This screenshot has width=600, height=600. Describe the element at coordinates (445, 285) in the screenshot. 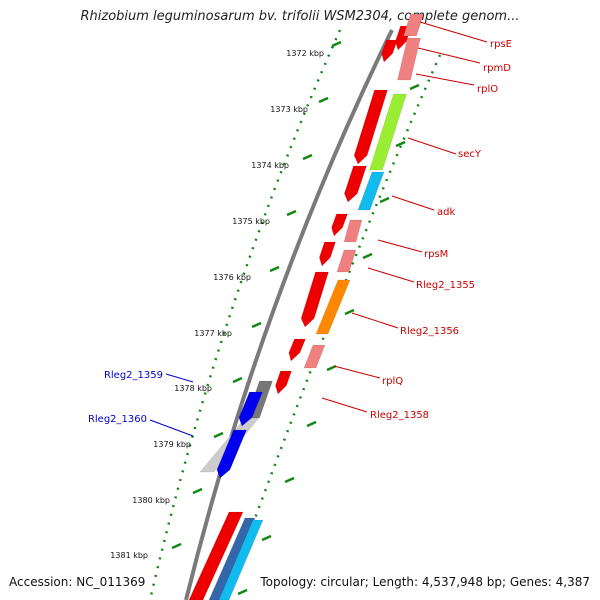

I see `gene-label: Rleg2_1355` at that location.